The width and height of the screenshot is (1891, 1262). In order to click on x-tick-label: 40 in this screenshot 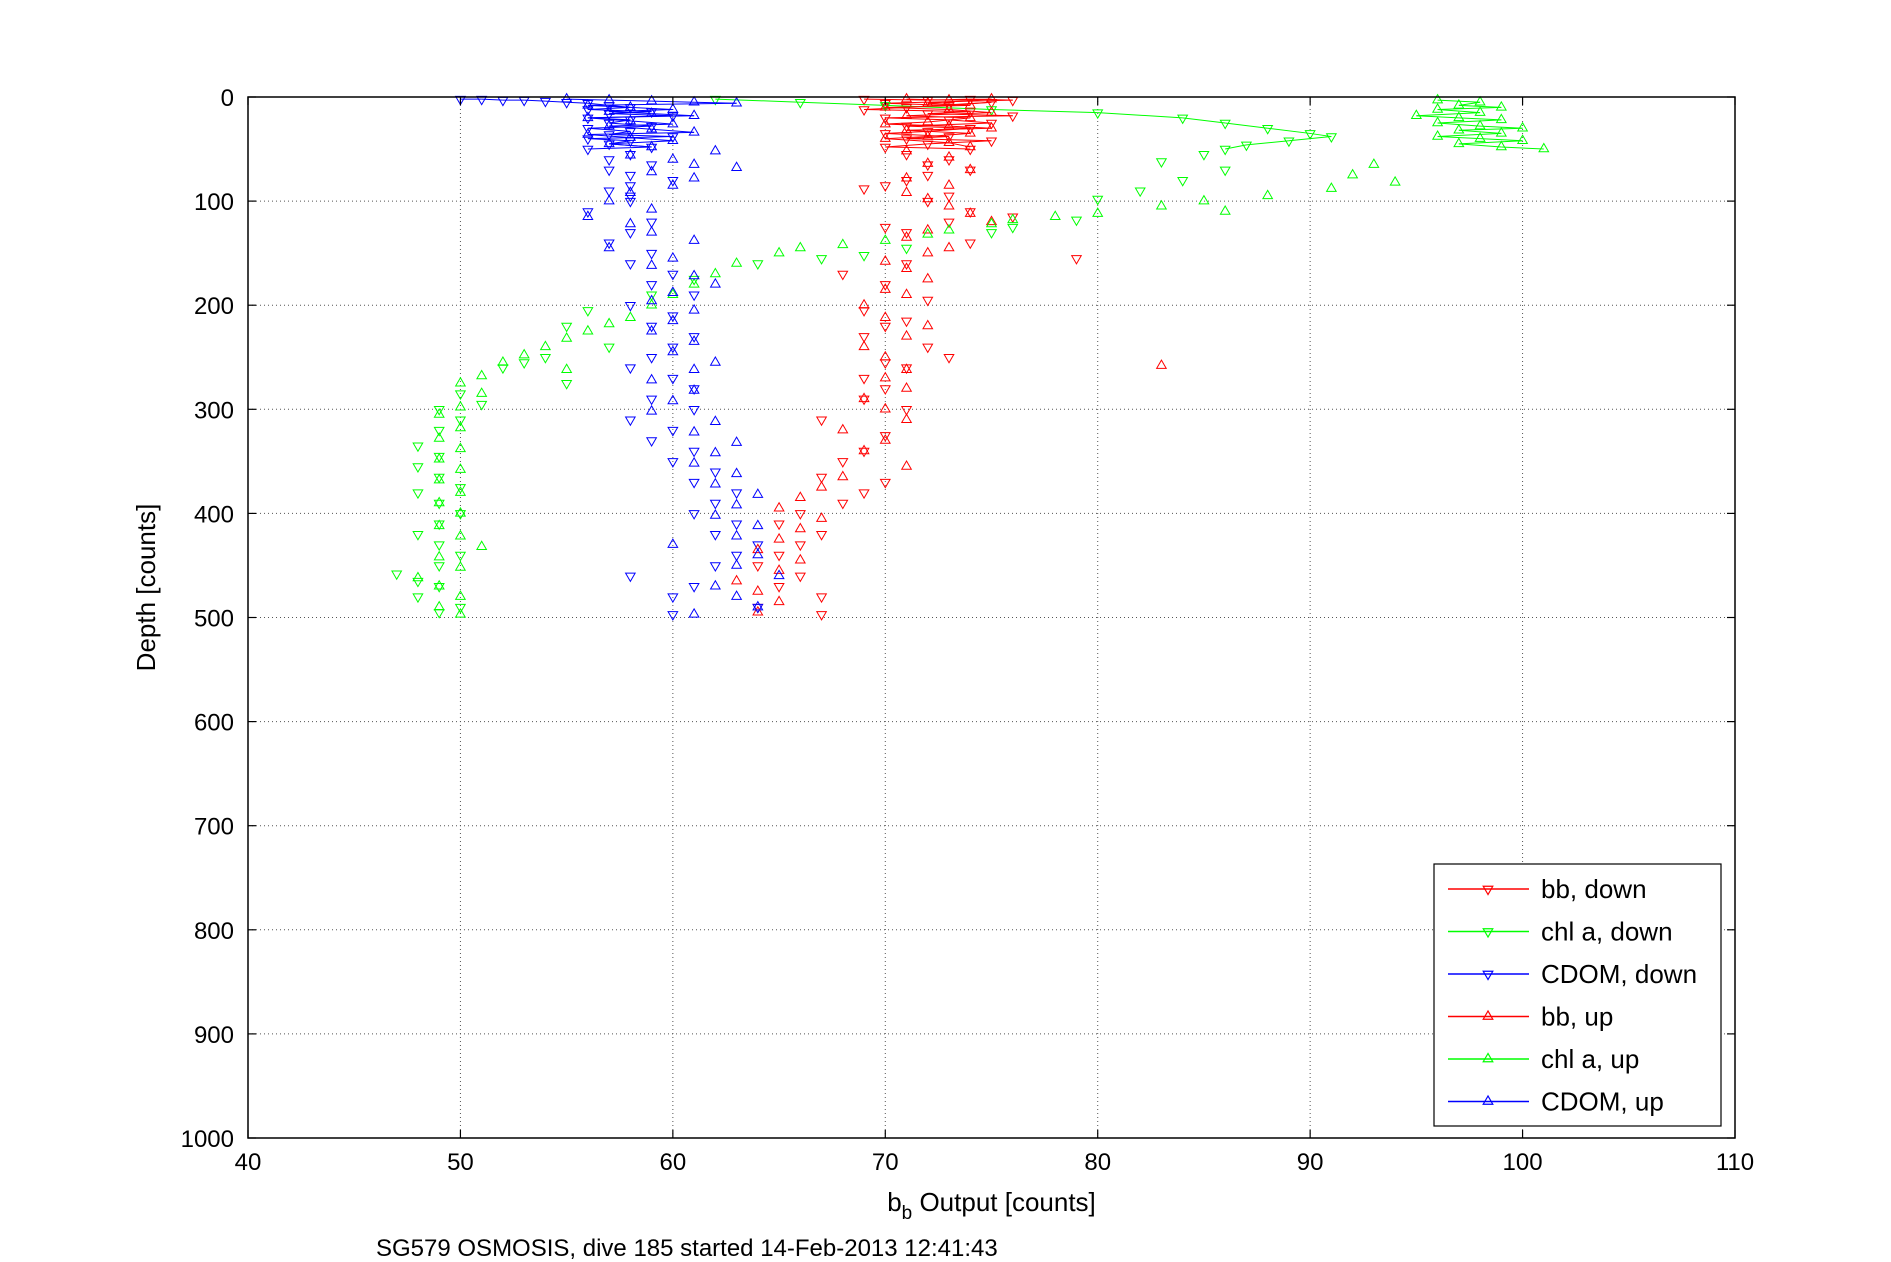, I will do `click(248, 1162)`.